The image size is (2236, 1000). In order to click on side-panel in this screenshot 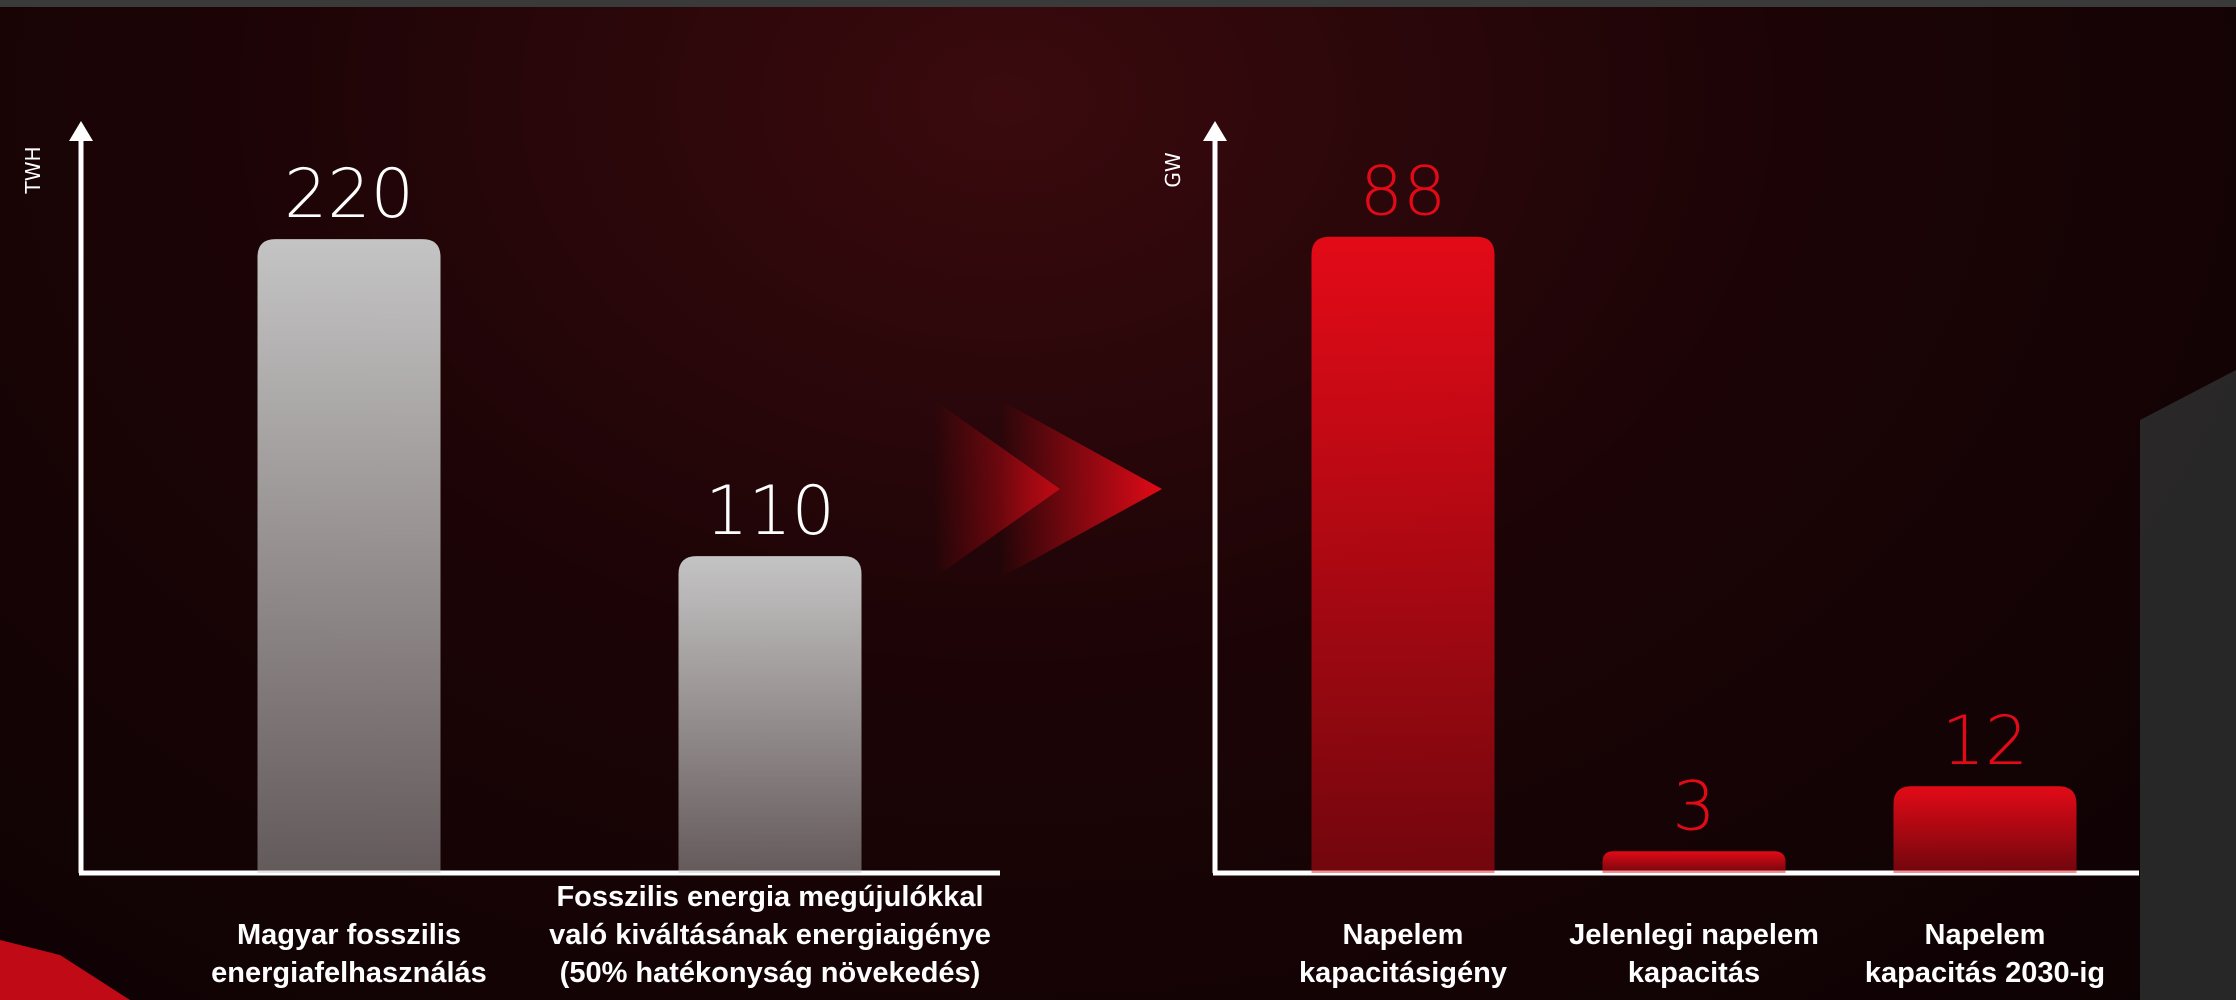, I will do `click(2188, 685)`.